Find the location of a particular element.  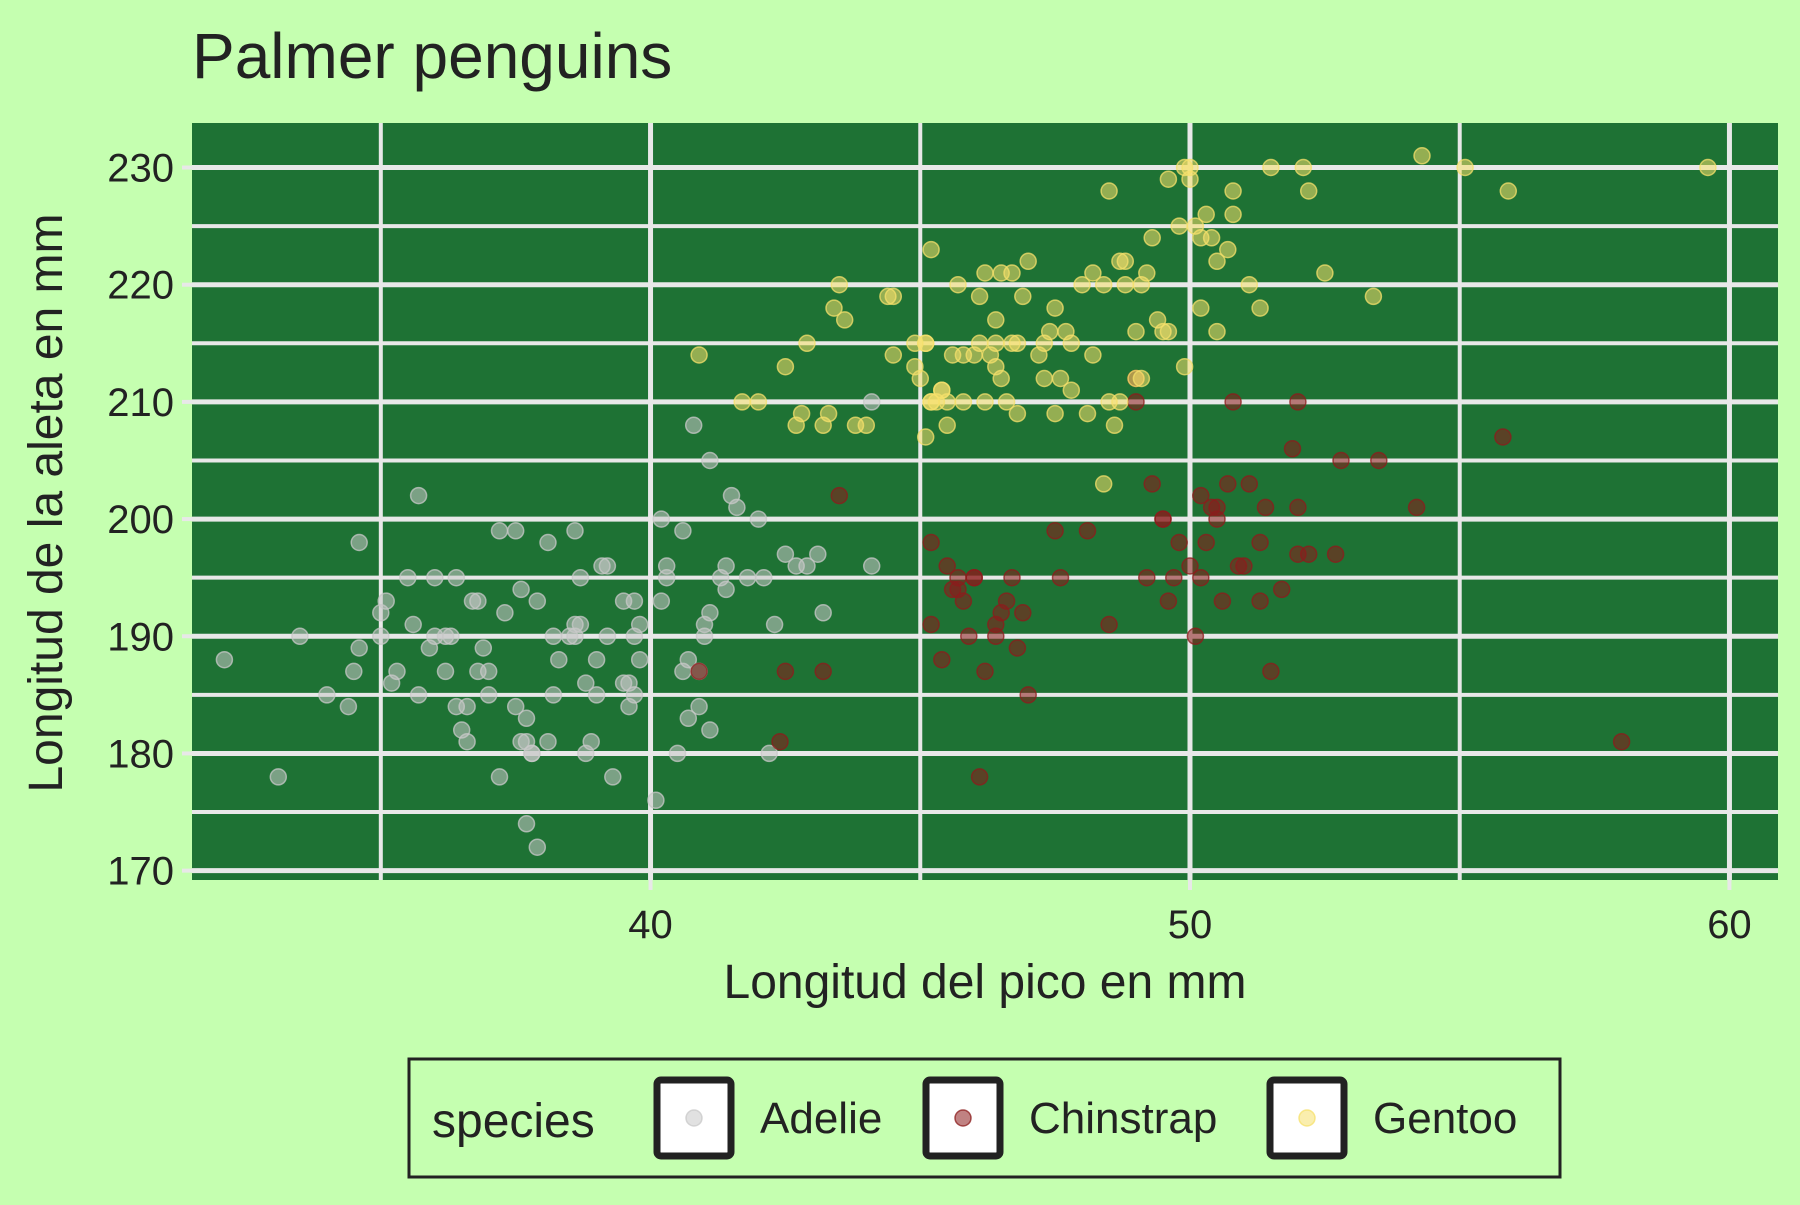

chart-title: Palmer penguins is located at coordinates (432, 56).